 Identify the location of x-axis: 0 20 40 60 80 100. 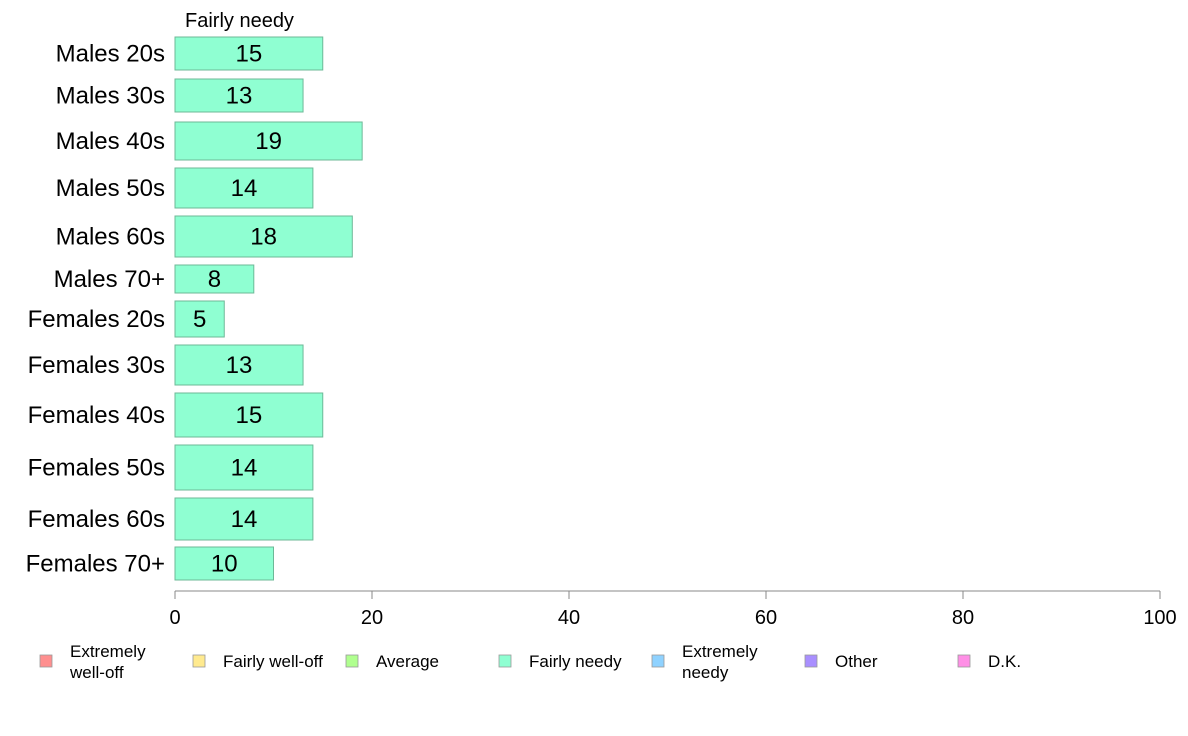
(673, 609).